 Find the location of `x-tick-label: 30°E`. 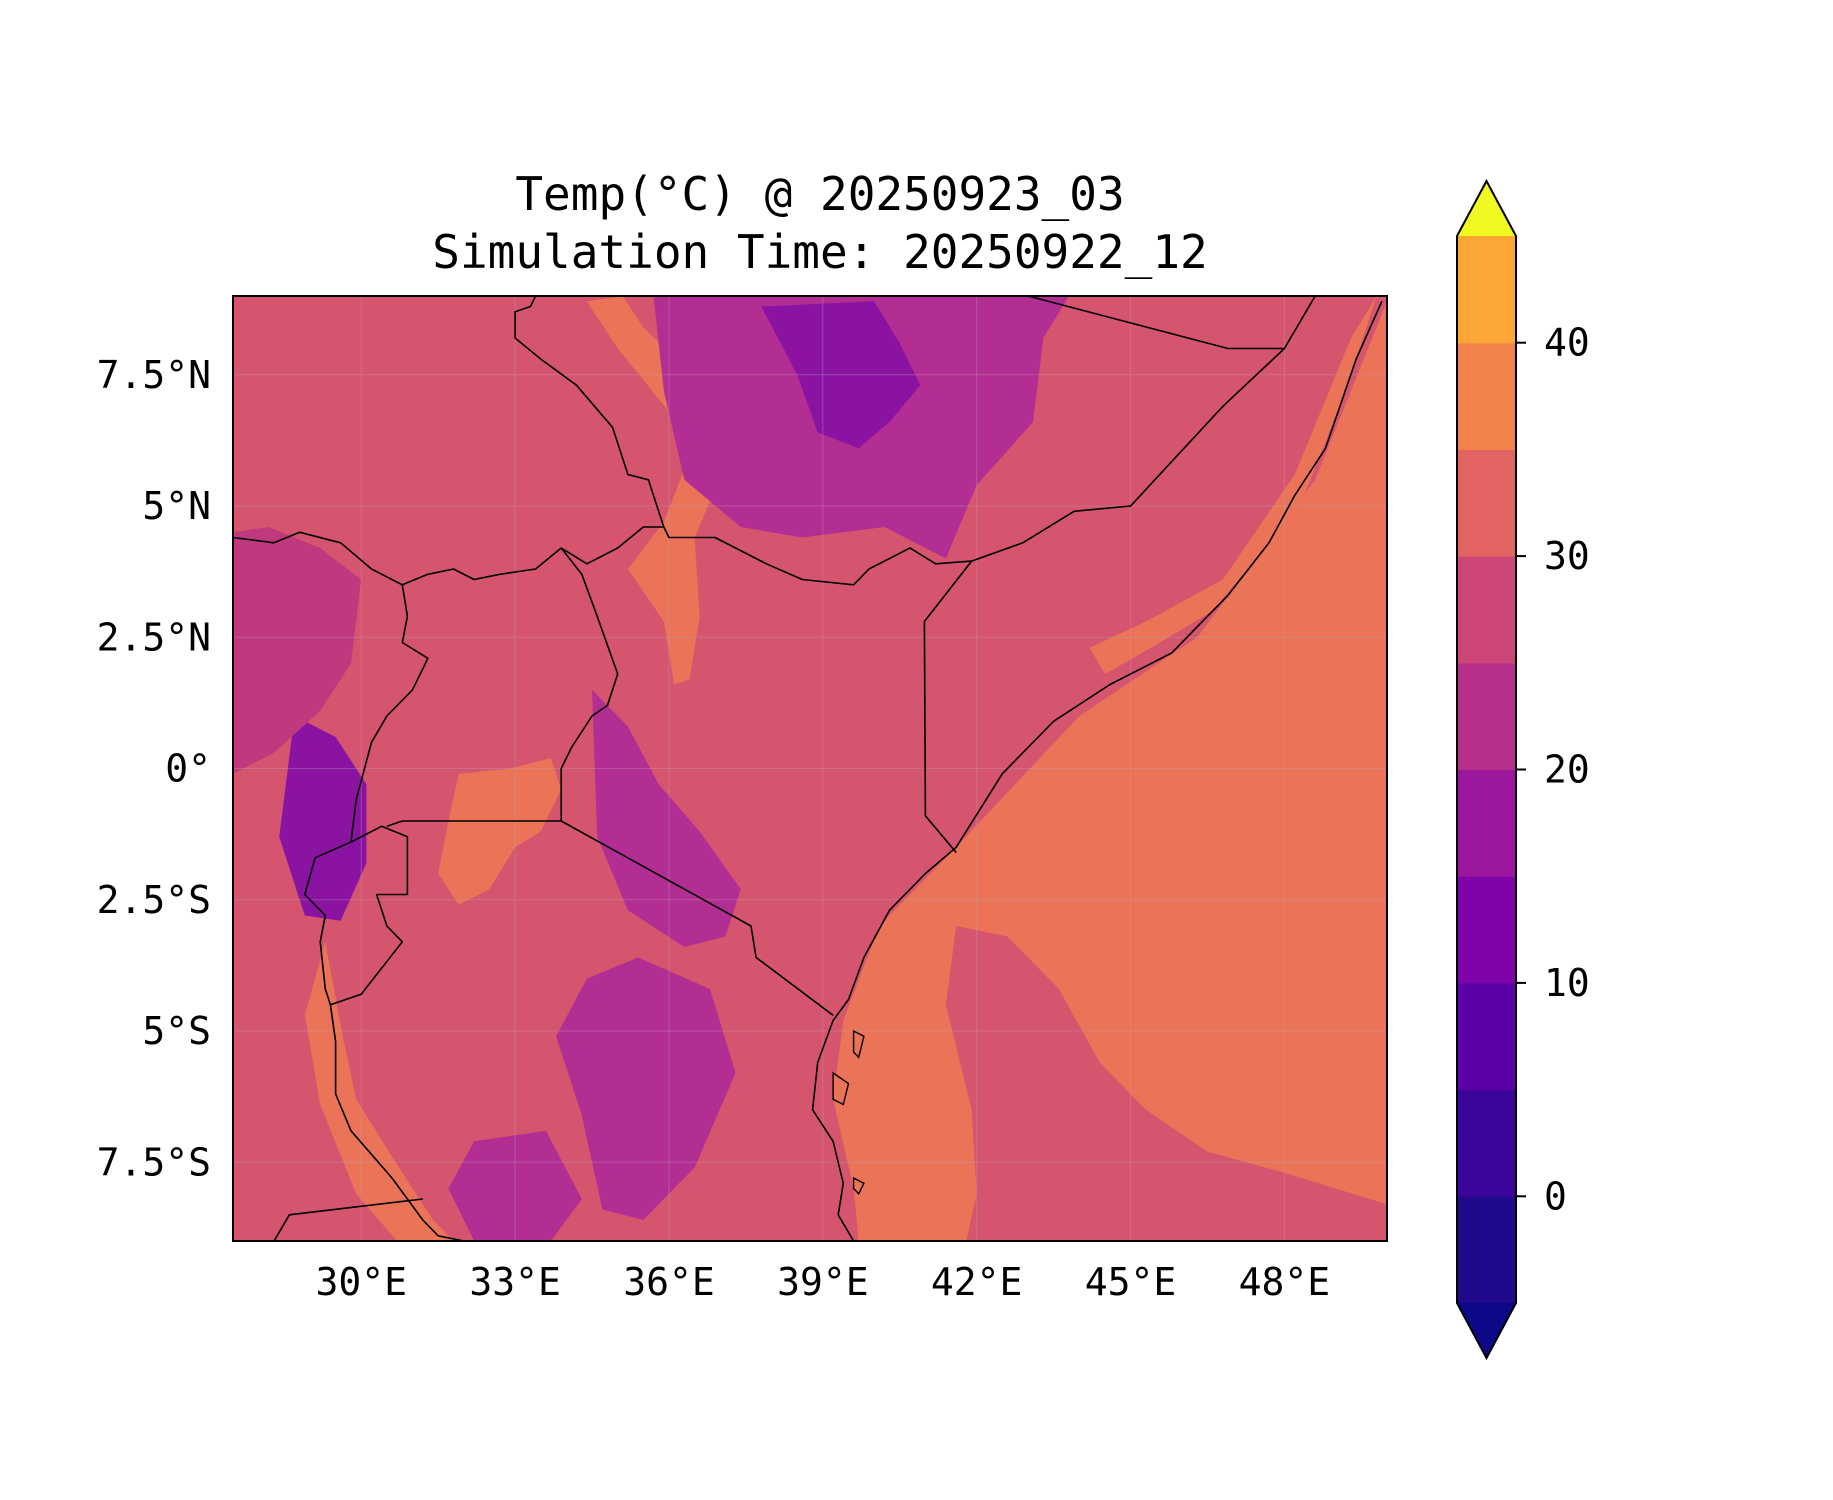

x-tick-label: 30°E is located at coordinates (361, 1282).